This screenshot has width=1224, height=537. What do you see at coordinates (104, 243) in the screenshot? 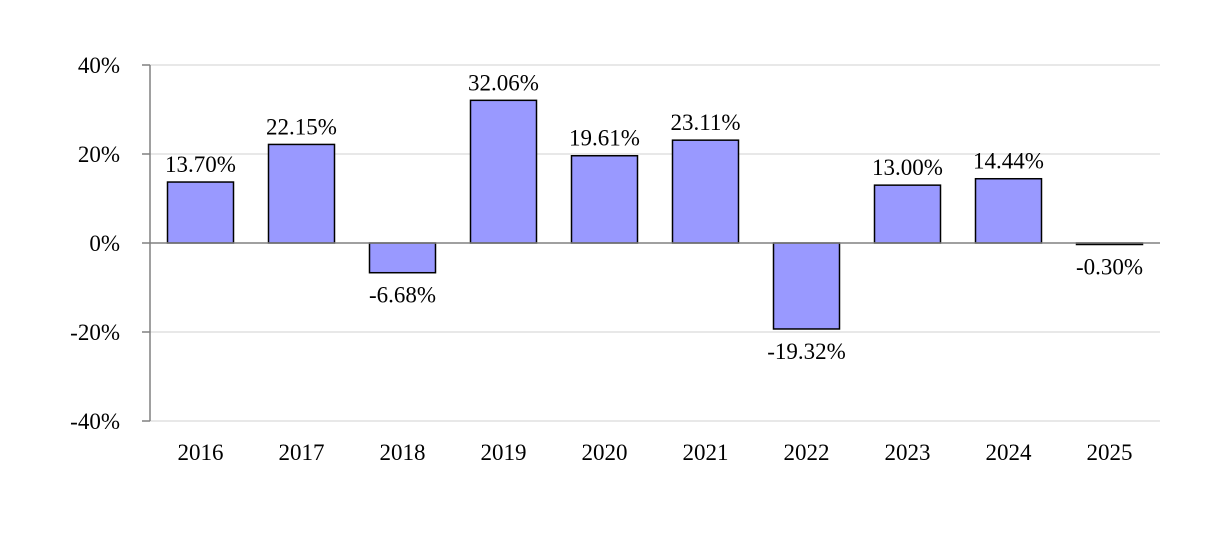
I see `y-tick-label: 0%` at bounding box center [104, 243].